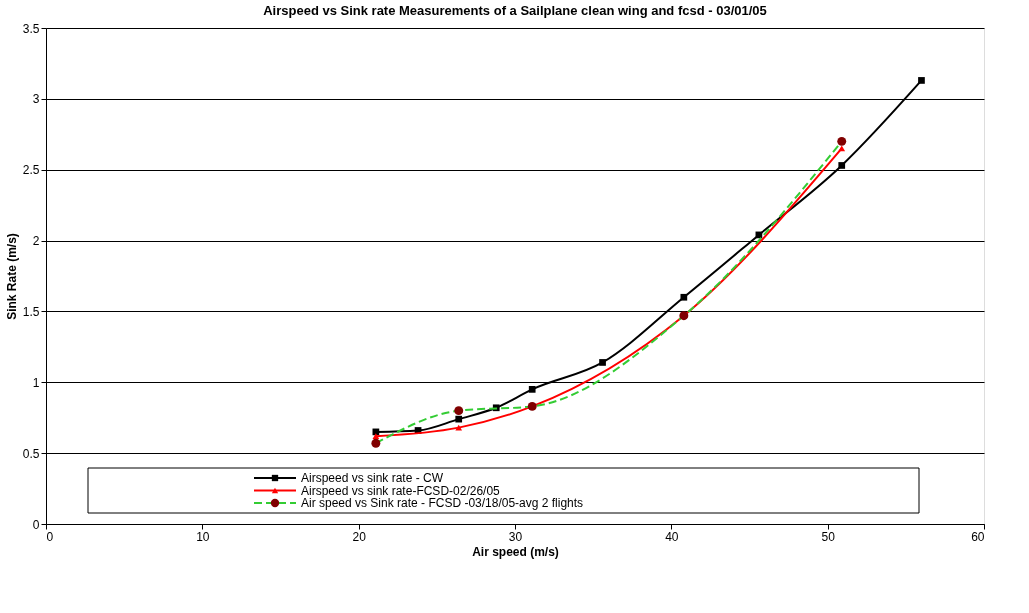 The image size is (1029, 613). Describe the element at coordinates (515, 10) in the screenshot. I see `chart-title: Airspeed vs Sink rate Measurements of a Sailplane clean wing and fcsd - 03/01/05` at that location.